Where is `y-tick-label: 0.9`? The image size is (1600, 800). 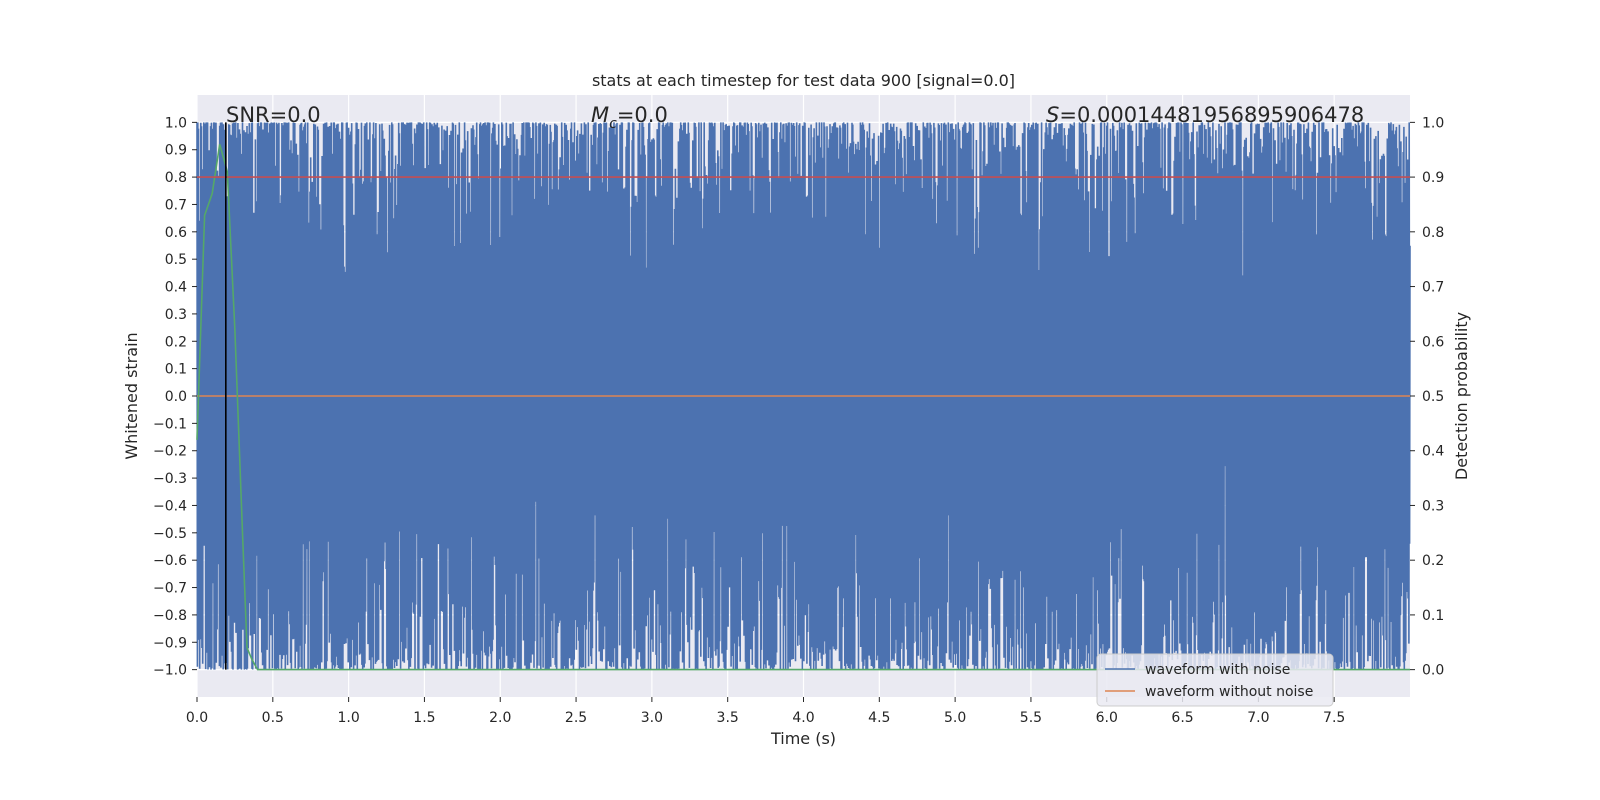
y-tick-label: 0.9 is located at coordinates (176, 151).